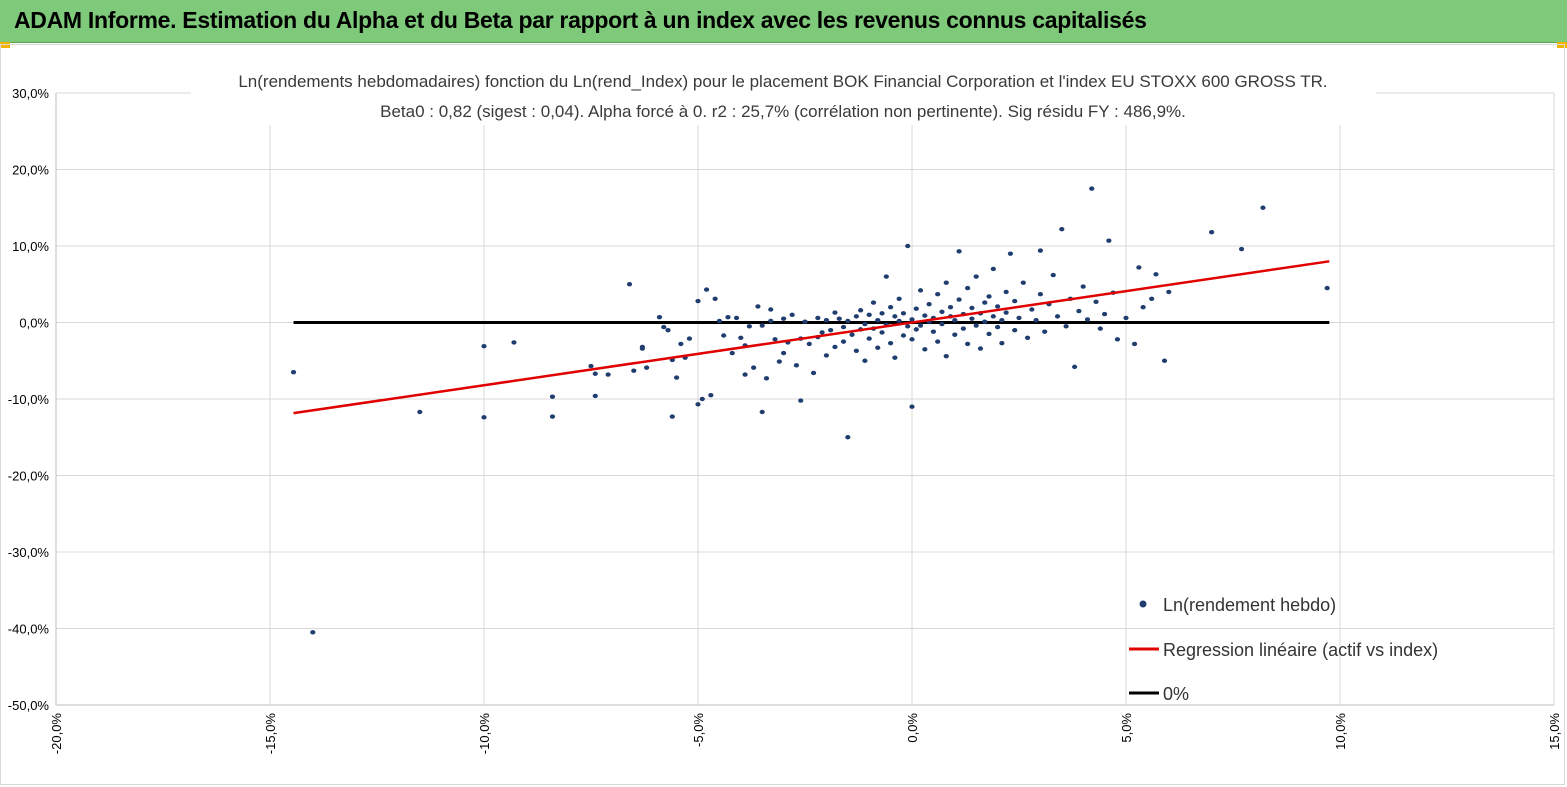  I want to click on x-tick-label: 0,0%, so click(912, 728).